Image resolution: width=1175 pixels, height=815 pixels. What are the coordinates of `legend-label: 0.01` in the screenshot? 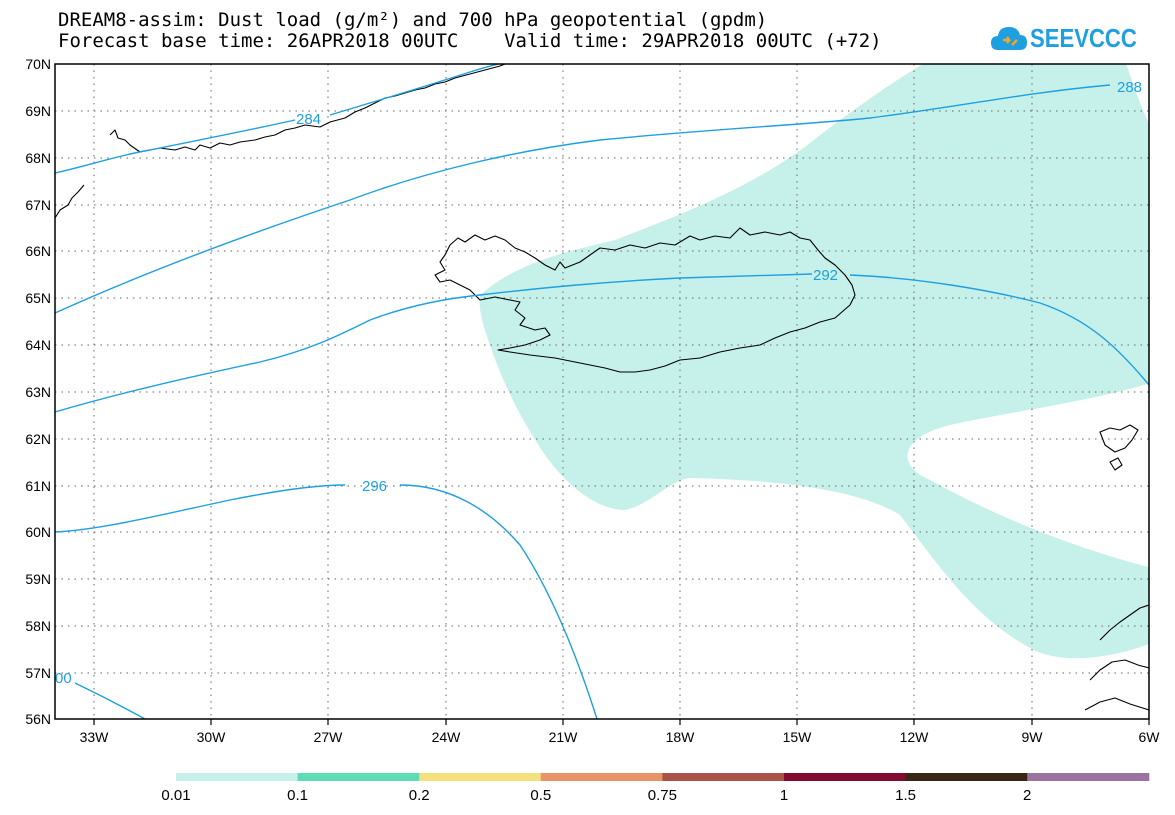 It's located at (175, 795).